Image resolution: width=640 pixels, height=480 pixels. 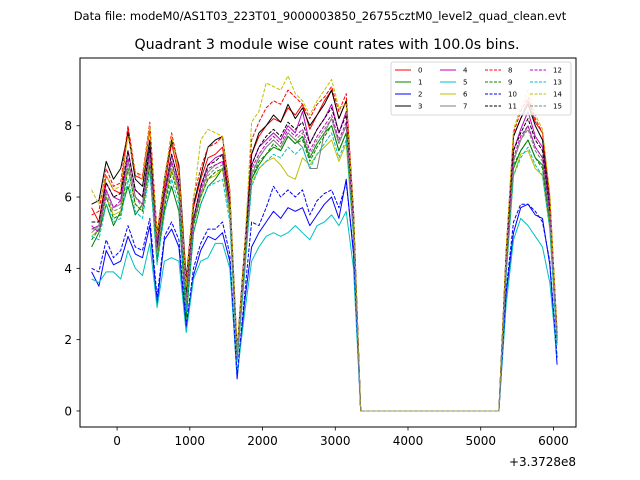 I want to click on legend-label-5: 5, so click(x=465, y=83).